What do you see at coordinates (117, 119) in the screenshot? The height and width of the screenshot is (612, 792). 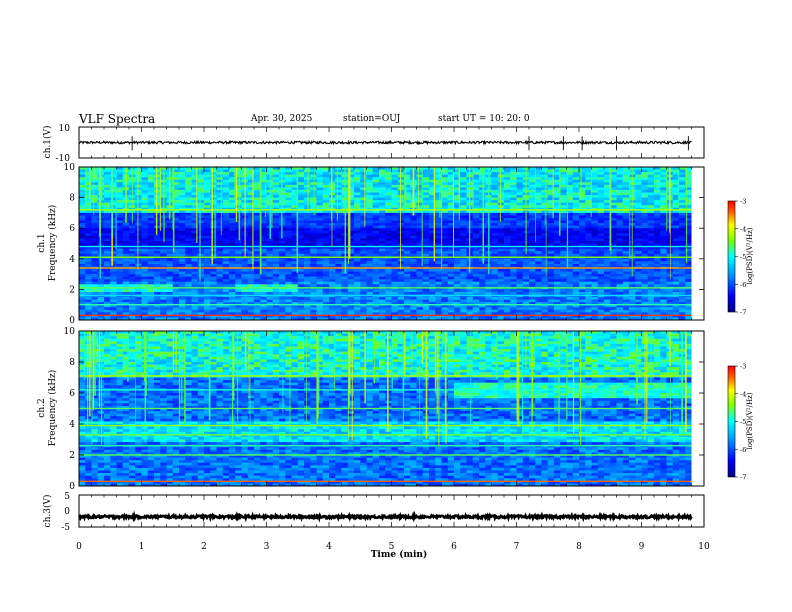 I see `chart-title: VLF Spectra` at bounding box center [117, 119].